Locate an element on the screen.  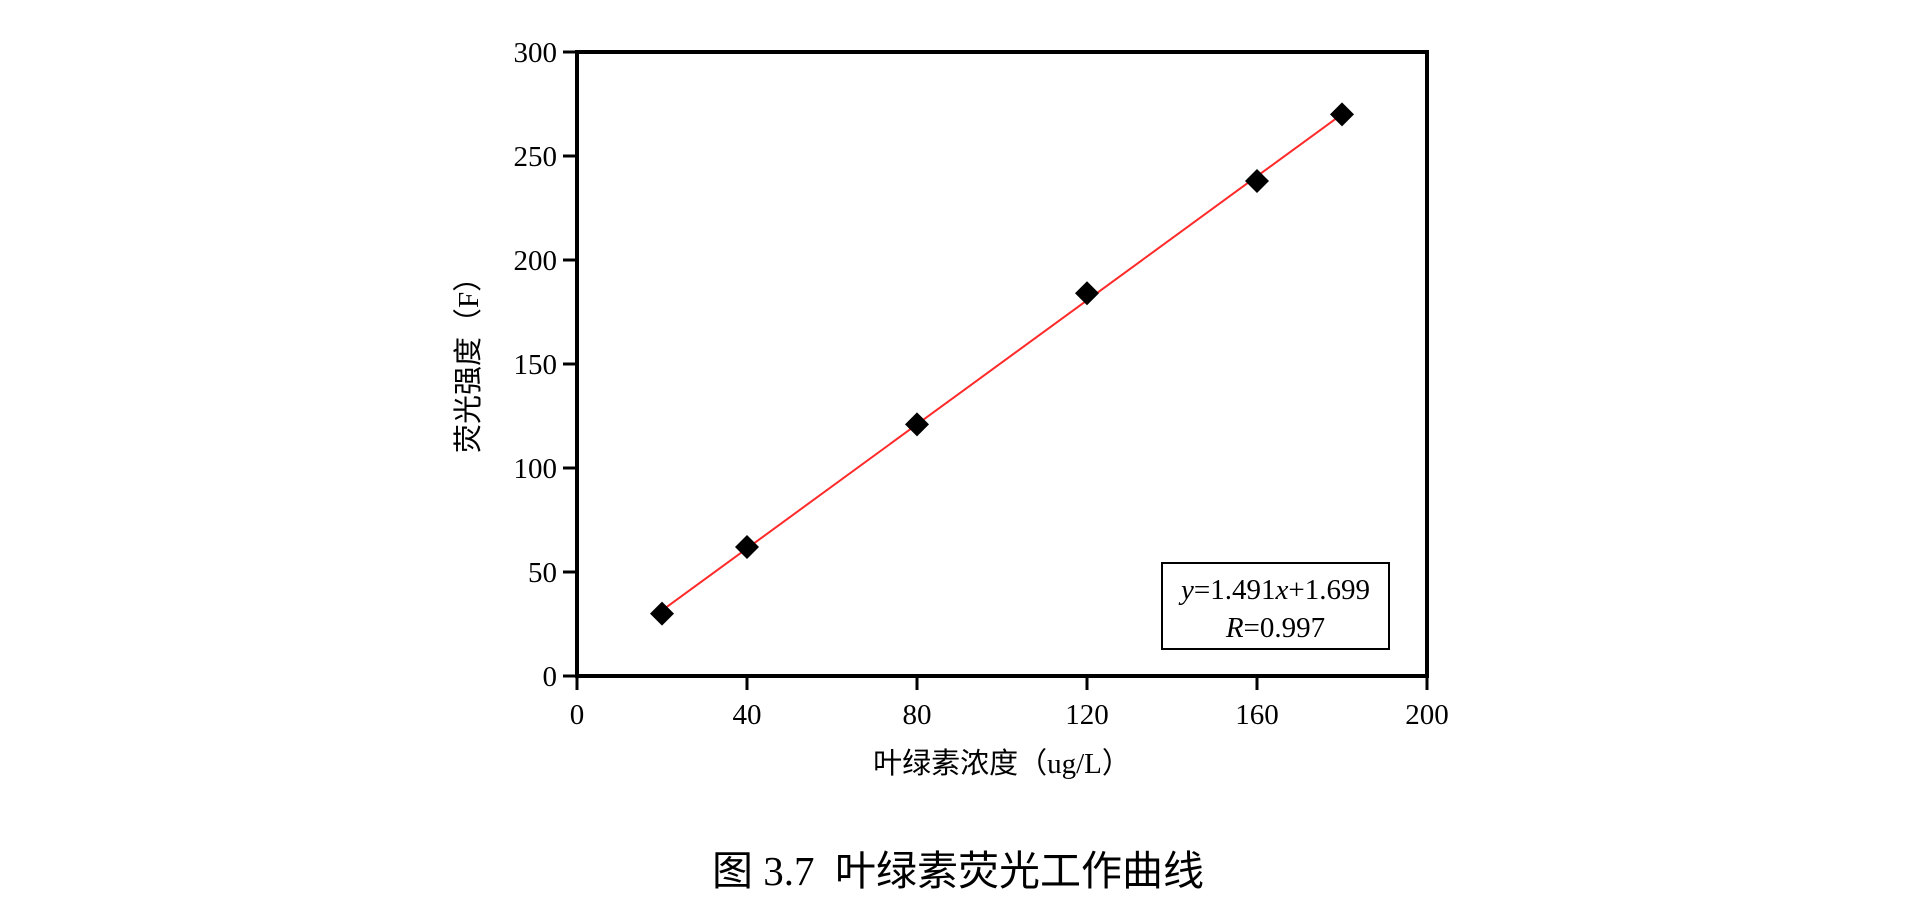
eq-y: y is located at coordinates (1186, 590).